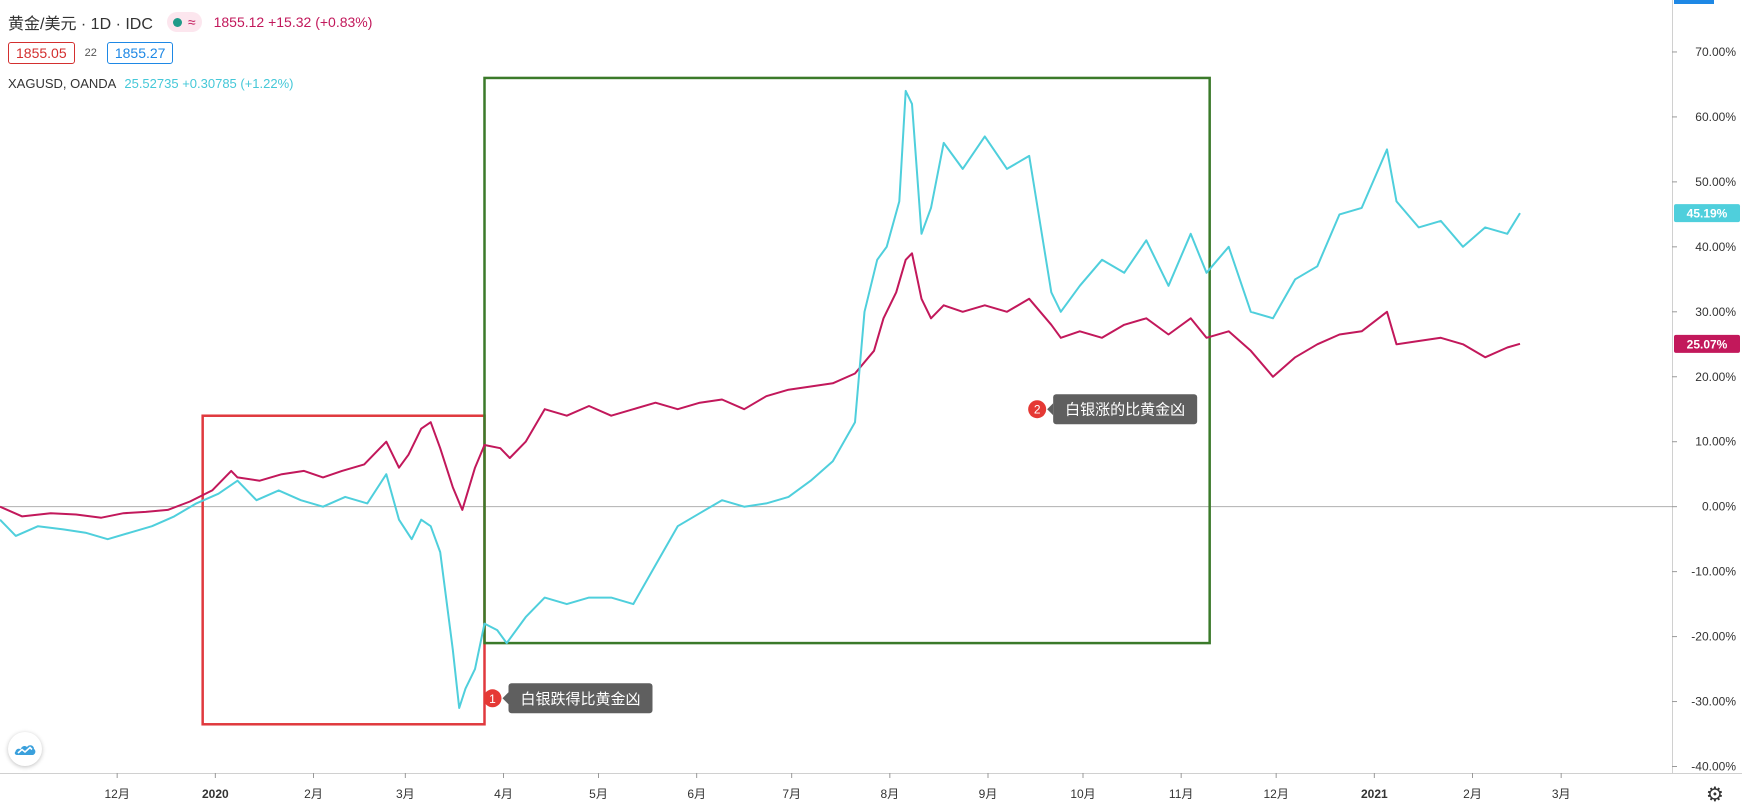 The image size is (1742, 809). I want to click on annotation-text: 白银涨的比黄金凶, so click(1125, 410).